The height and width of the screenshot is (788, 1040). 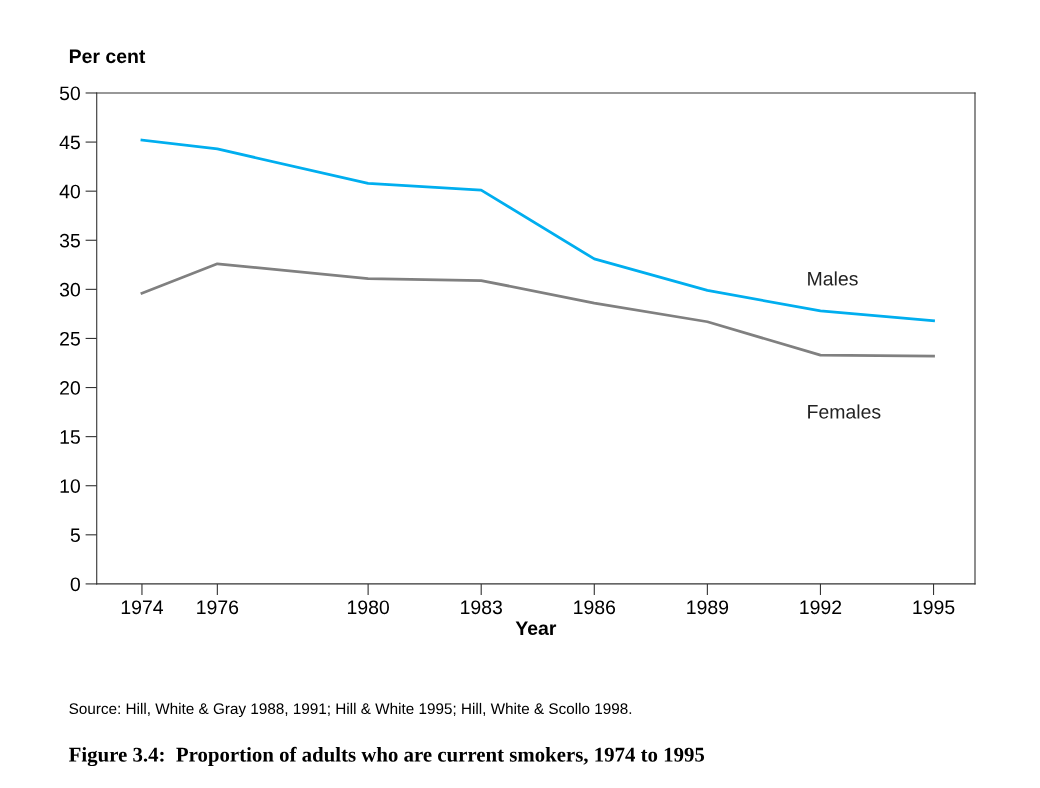 What do you see at coordinates (69, 93) in the screenshot?
I see `y-tick-label: 50` at bounding box center [69, 93].